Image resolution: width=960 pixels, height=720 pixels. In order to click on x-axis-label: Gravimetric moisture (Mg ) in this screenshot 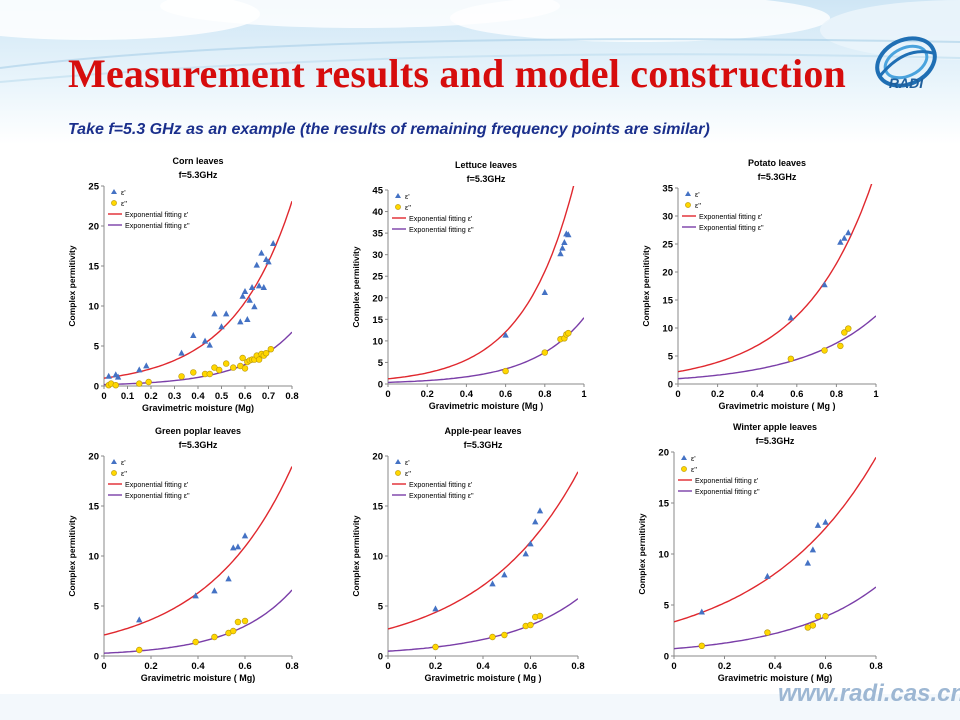, I will do `click(486, 406)`.